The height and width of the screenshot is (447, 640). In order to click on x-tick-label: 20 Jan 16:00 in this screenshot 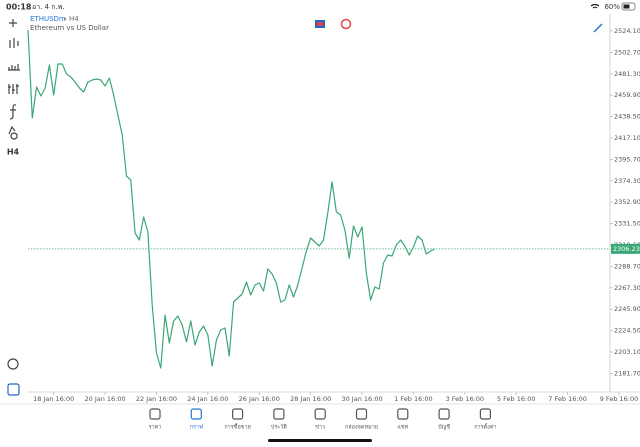, I will do `click(105, 399)`.